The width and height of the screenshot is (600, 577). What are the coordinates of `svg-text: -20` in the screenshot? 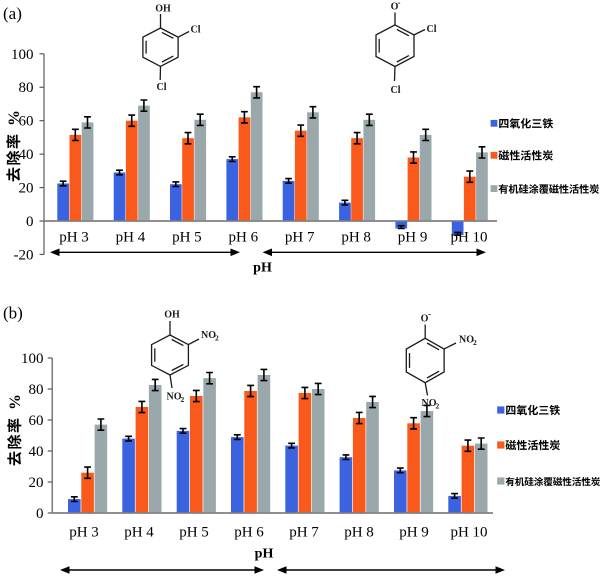 It's located at (24, 255).